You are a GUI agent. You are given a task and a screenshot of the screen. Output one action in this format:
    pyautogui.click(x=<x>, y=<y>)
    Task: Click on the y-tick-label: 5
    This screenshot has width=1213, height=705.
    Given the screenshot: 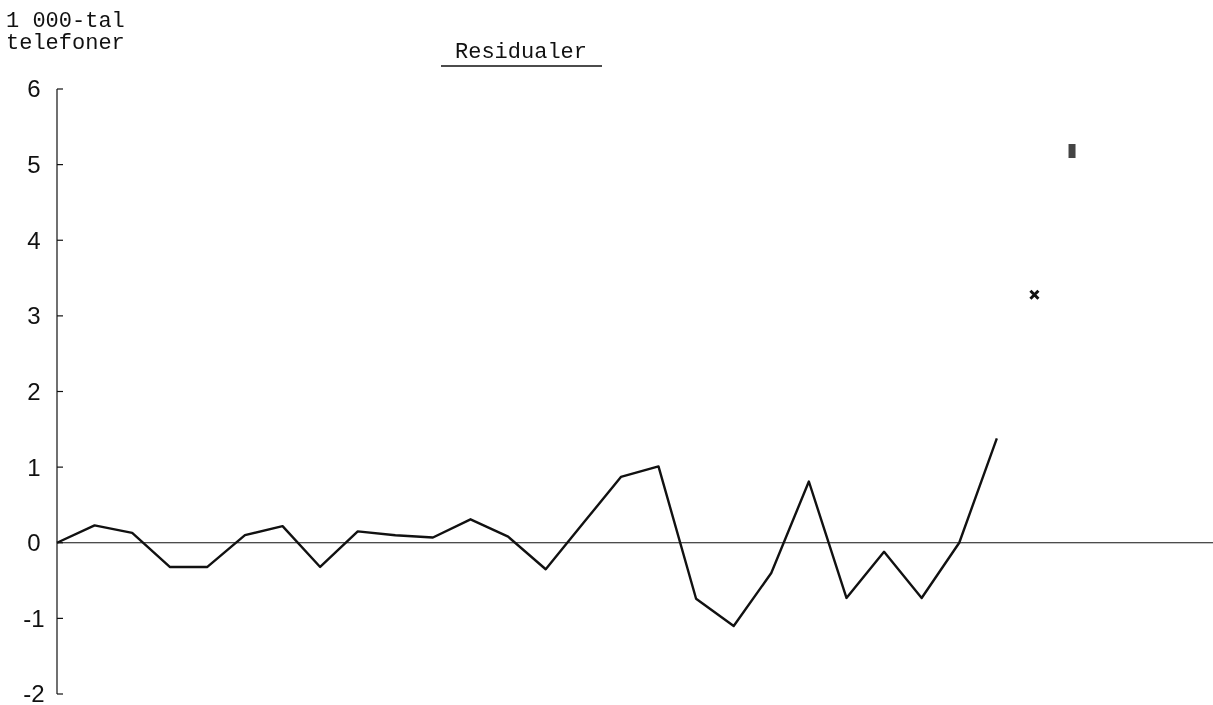 What is the action you would take?
    pyautogui.click(x=34, y=165)
    